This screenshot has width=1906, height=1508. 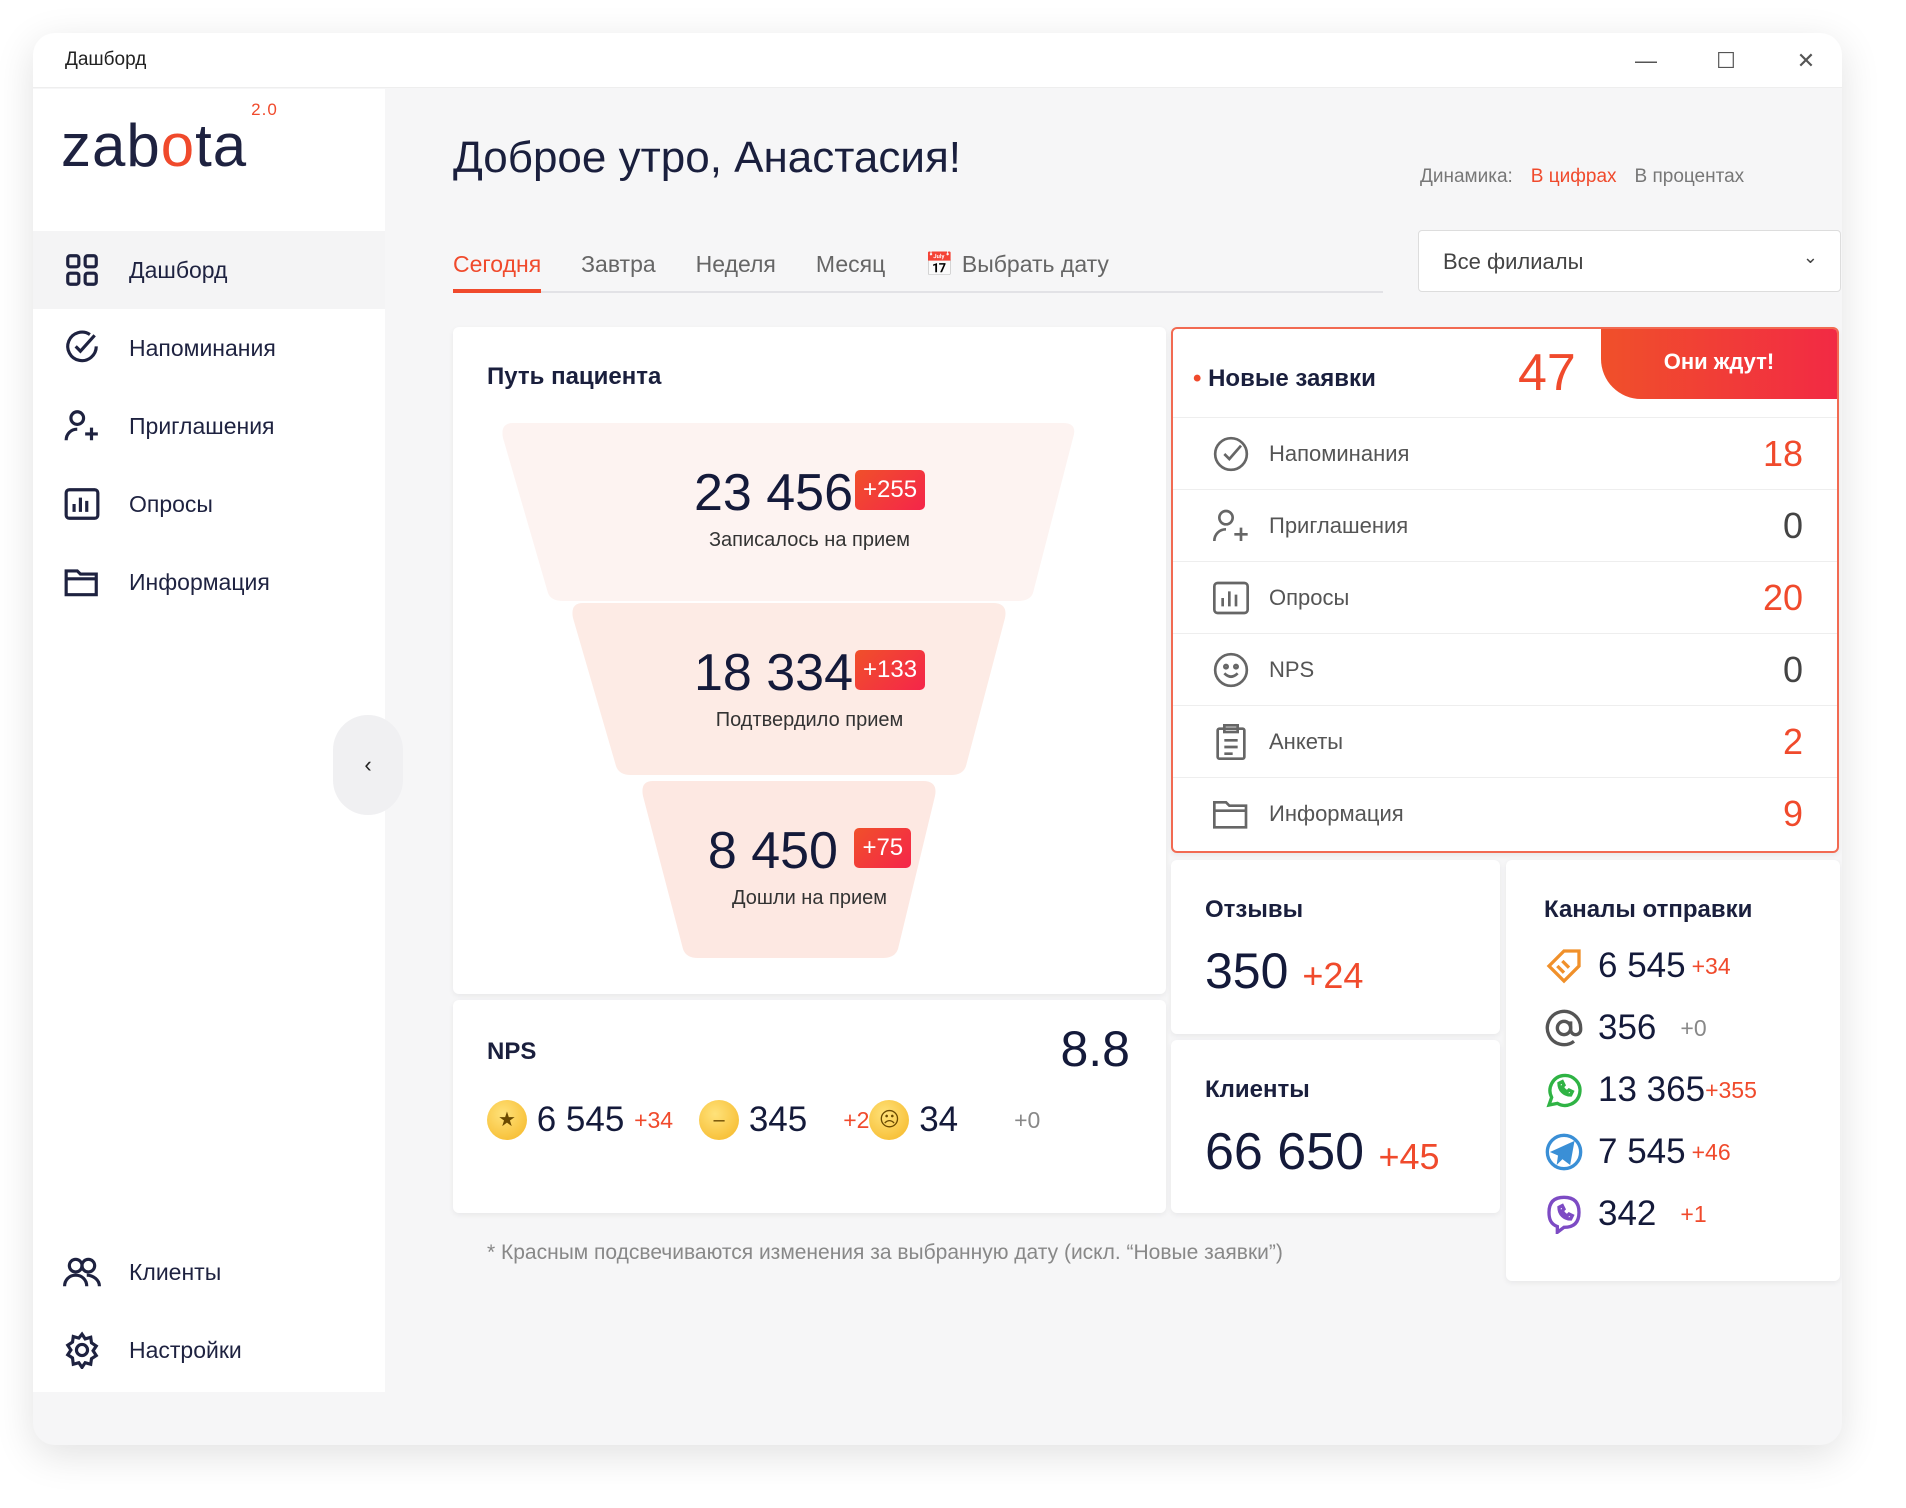 What do you see at coordinates (1648, 909) in the screenshot?
I see `card-title: Каналы отправки` at bounding box center [1648, 909].